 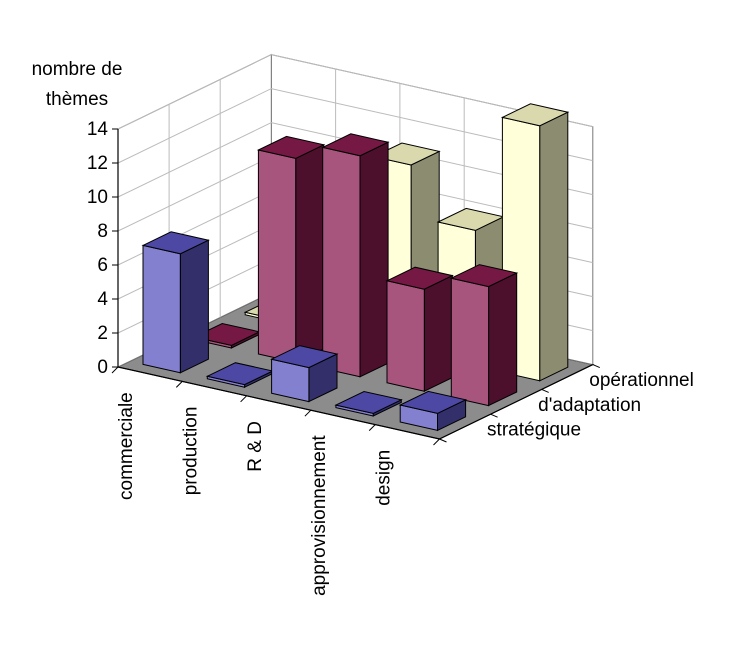 I want to click on series-label: opérationnel, so click(x=641, y=380).